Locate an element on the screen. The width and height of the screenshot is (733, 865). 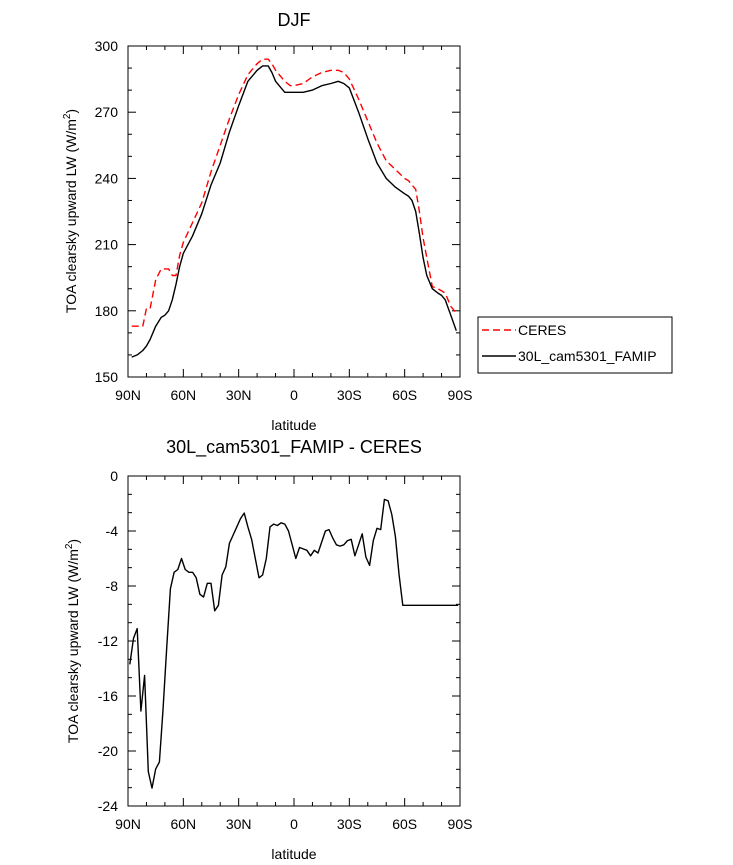
x-axis-label-bottom: latitude is located at coordinates (293, 854).